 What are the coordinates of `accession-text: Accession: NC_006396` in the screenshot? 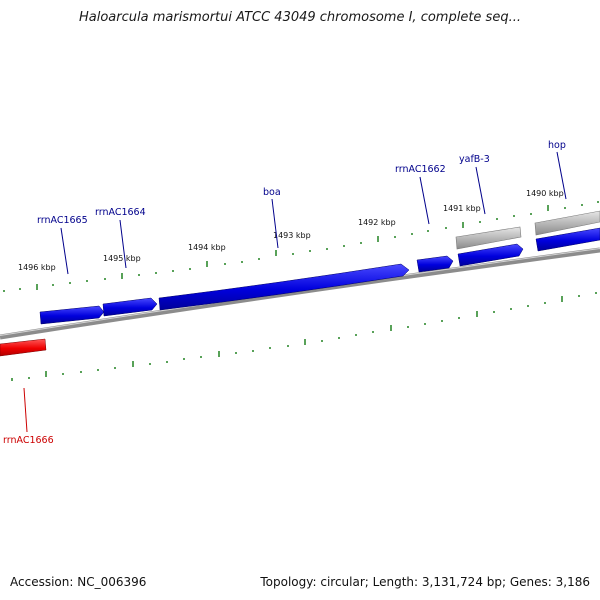 It's located at (78, 582).